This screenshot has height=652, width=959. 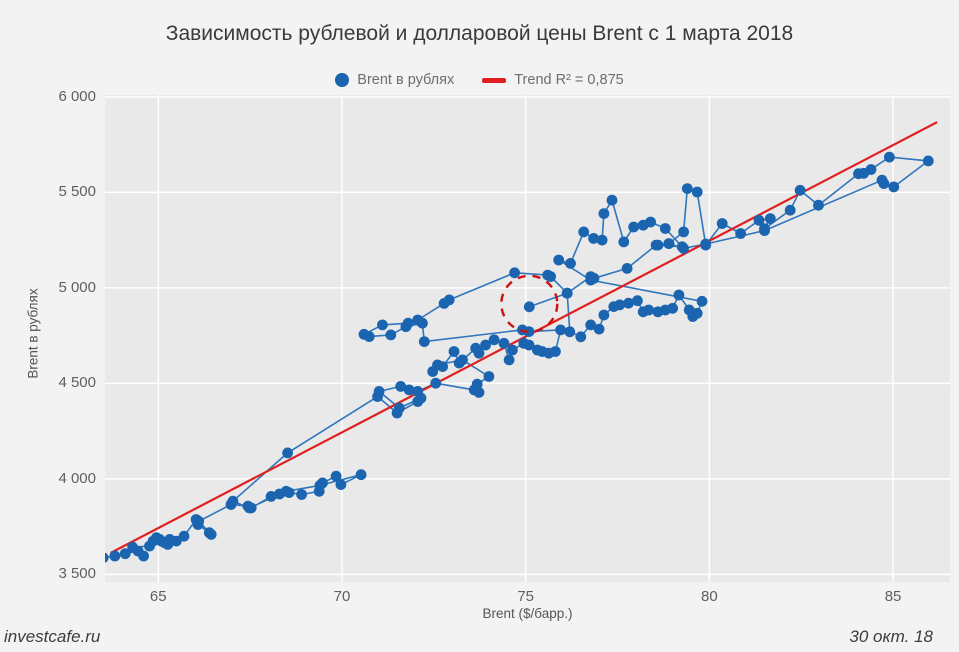 I want to click on y-tick-label: 6 000, so click(x=77, y=96).